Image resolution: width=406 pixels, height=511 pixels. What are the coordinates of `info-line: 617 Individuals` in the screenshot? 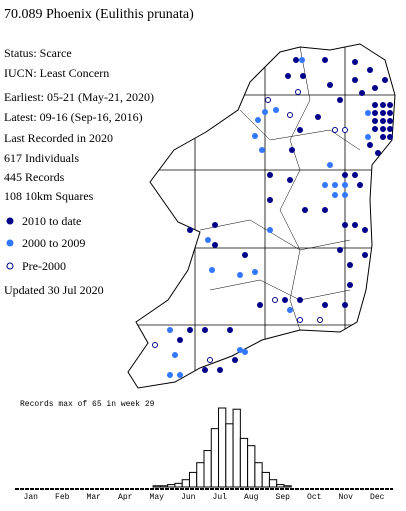 It's located at (41, 158).